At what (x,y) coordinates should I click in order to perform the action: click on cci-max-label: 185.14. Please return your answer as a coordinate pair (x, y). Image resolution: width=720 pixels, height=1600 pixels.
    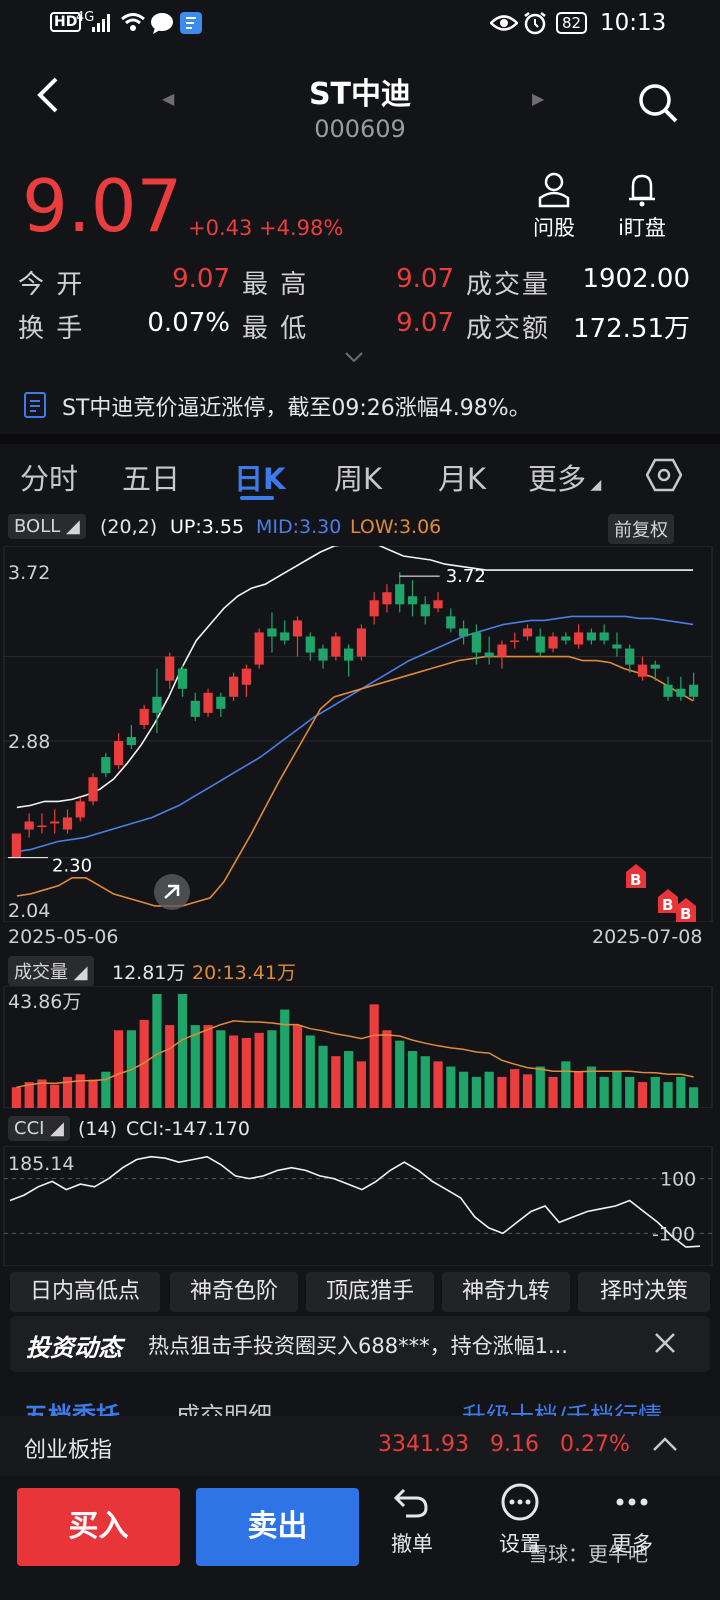
    Looking at the image, I should click on (41, 1164).